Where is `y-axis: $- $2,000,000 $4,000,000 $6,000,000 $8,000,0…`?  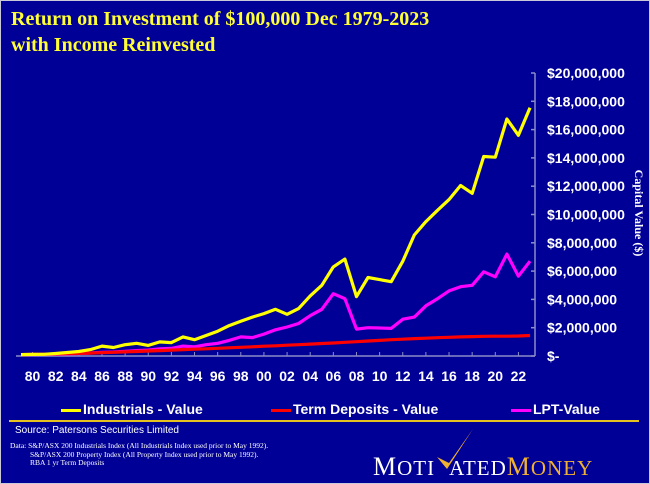
y-axis: $- $2,000,000 $4,000,000 $6,000,000 $8,000,0… is located at coordinates (578, 214).